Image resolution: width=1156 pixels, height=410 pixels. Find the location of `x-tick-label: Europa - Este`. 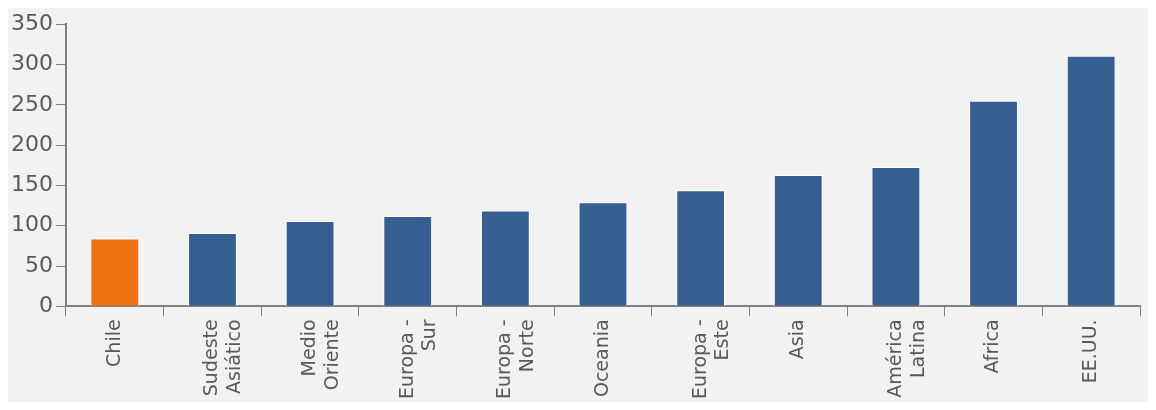

x-tick-label: Europa - Este is located at coordinates (710, 359).